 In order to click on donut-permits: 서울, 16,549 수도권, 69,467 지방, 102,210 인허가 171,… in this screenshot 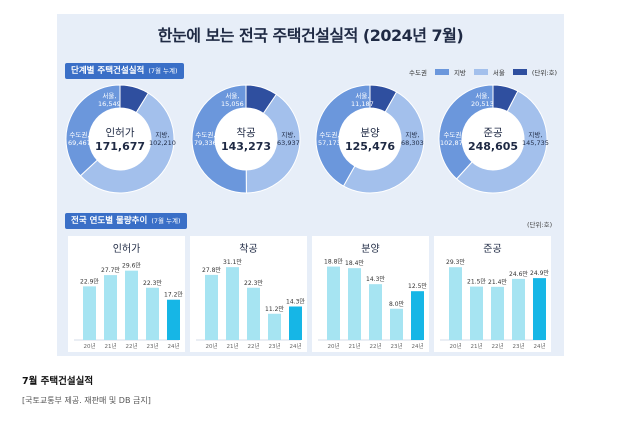, I will do `click(120, 139)`.